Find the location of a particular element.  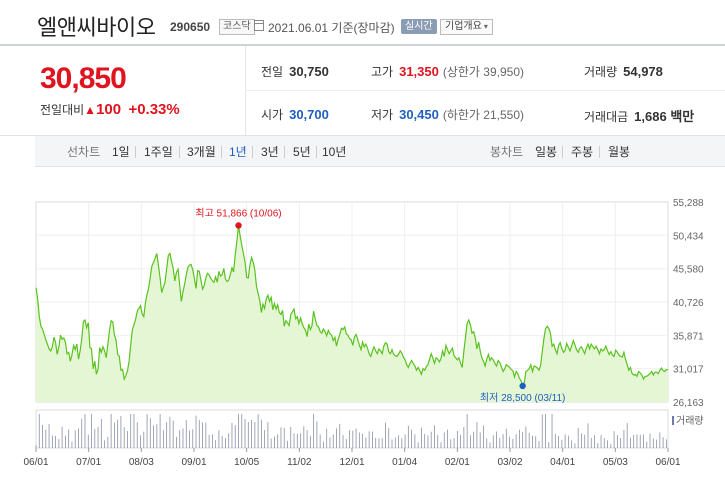

y-tick-label: 31,017 is located at coordinates (688, 370).